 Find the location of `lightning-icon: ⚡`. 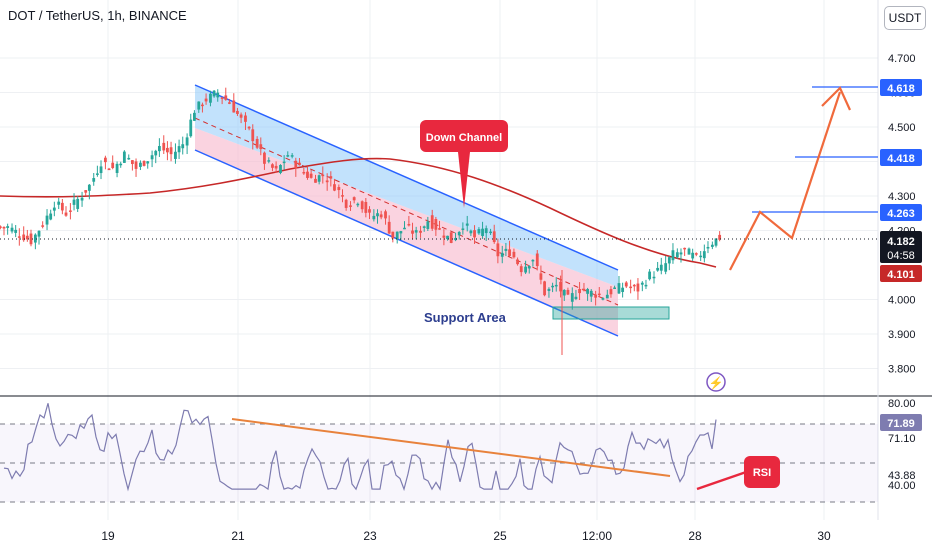

lightning-icon: ⚡ is located at coordinates (716, 383).